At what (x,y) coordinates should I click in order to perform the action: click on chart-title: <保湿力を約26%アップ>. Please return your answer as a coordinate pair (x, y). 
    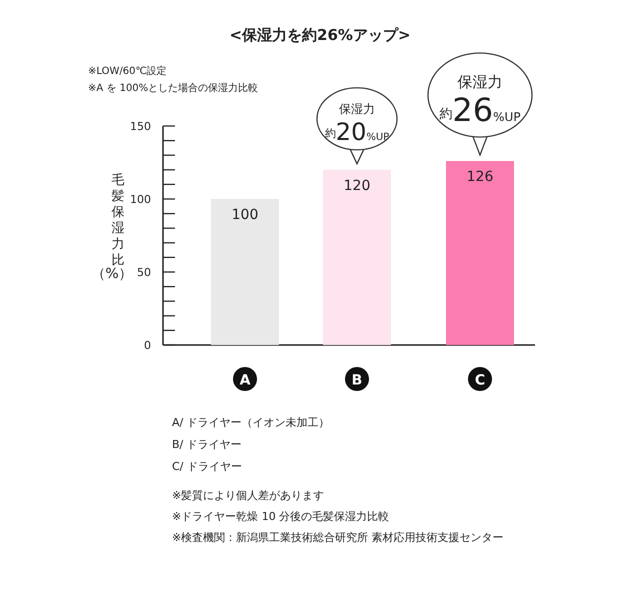
    Looking at the image, I should click on (320, 35).